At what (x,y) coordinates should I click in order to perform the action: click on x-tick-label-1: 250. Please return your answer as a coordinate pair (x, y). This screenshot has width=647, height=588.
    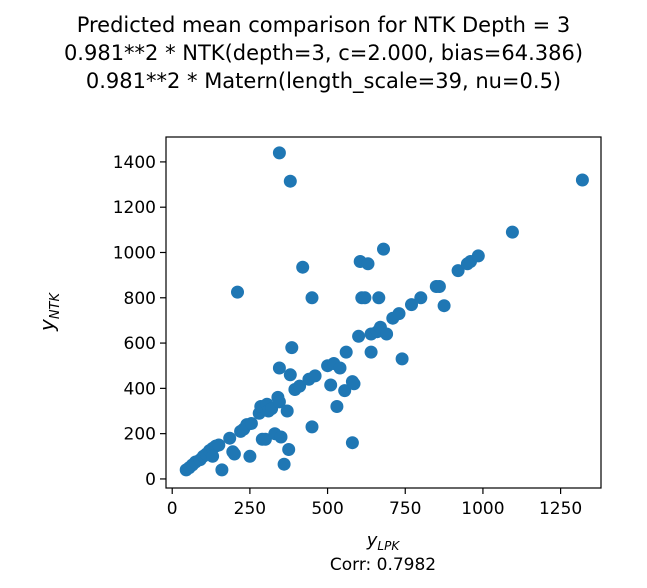
    Looking at the image, I should click on (250, 509).